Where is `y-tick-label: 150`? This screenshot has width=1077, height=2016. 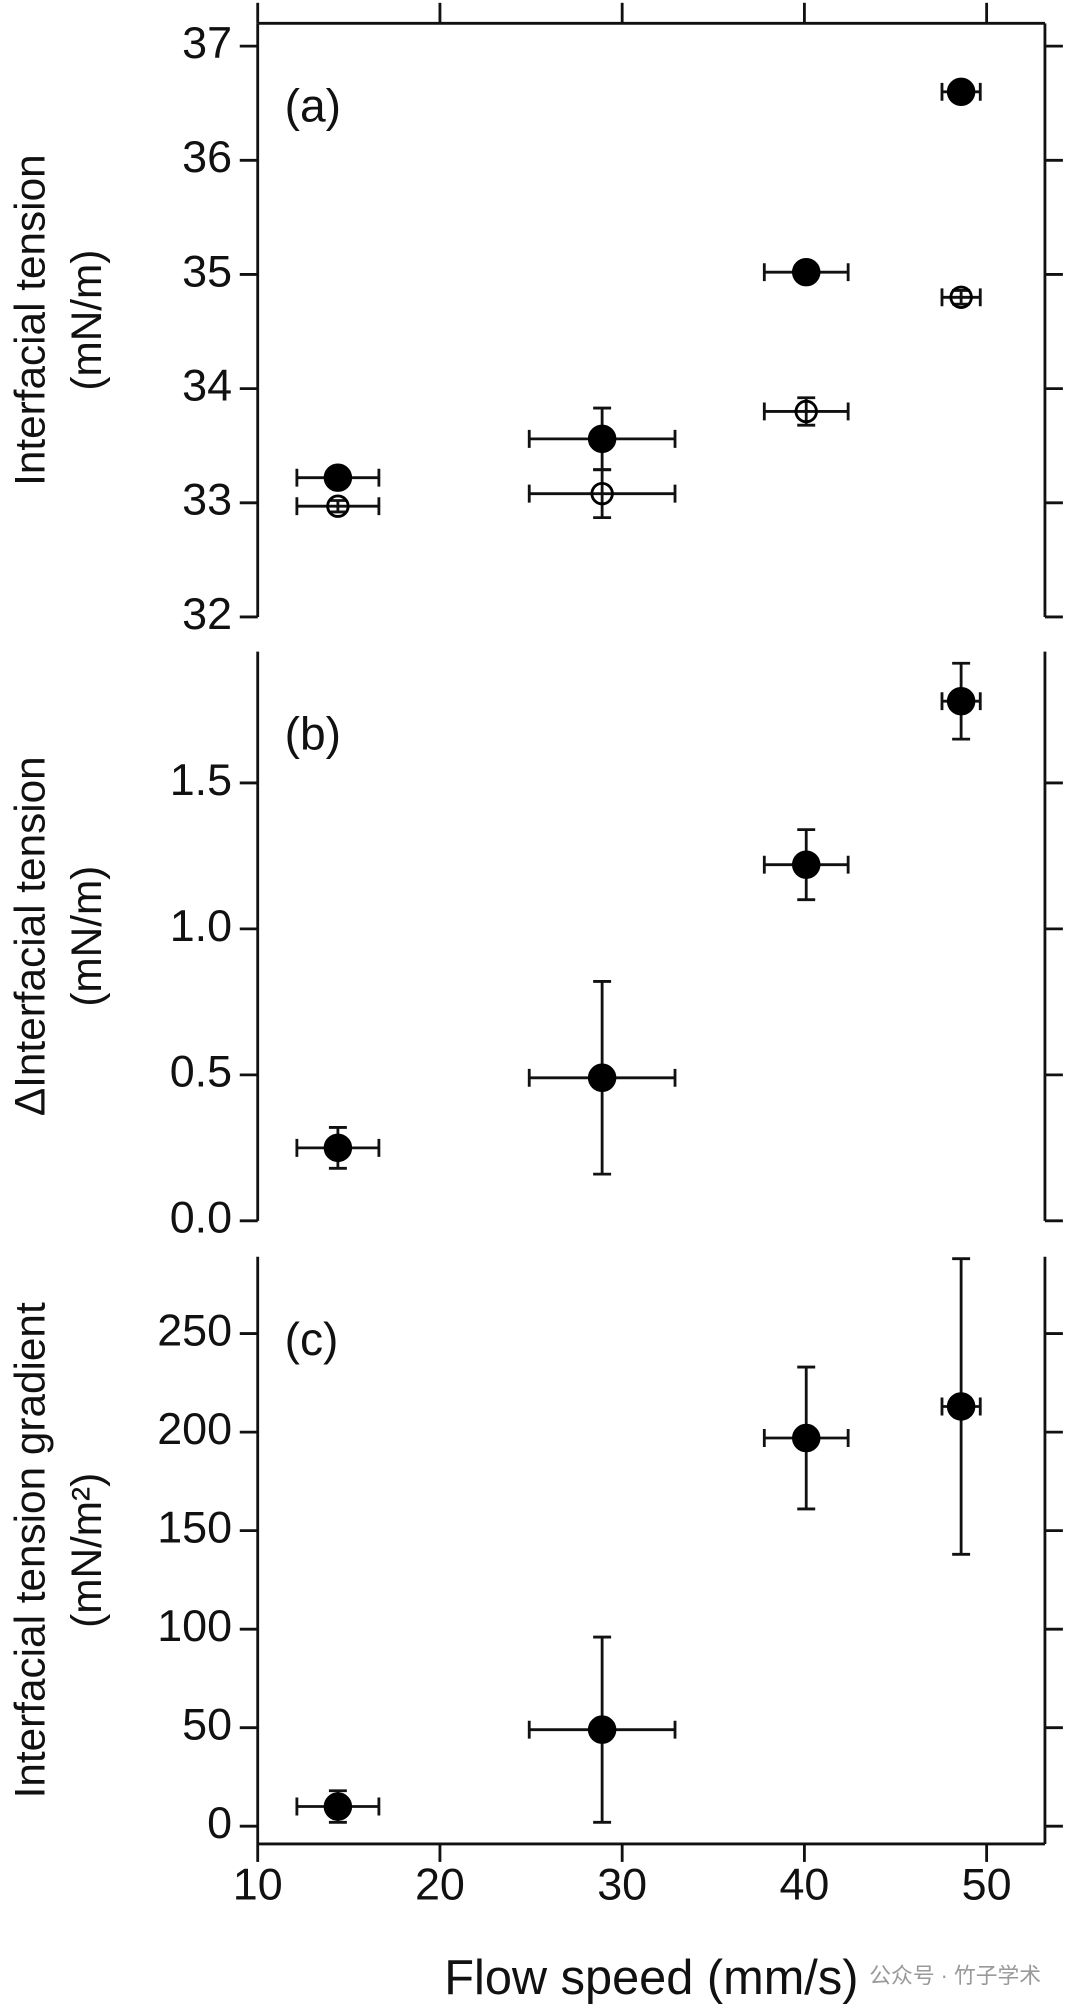
y-tick-label: 150 is located at coordinates (194, 1527).